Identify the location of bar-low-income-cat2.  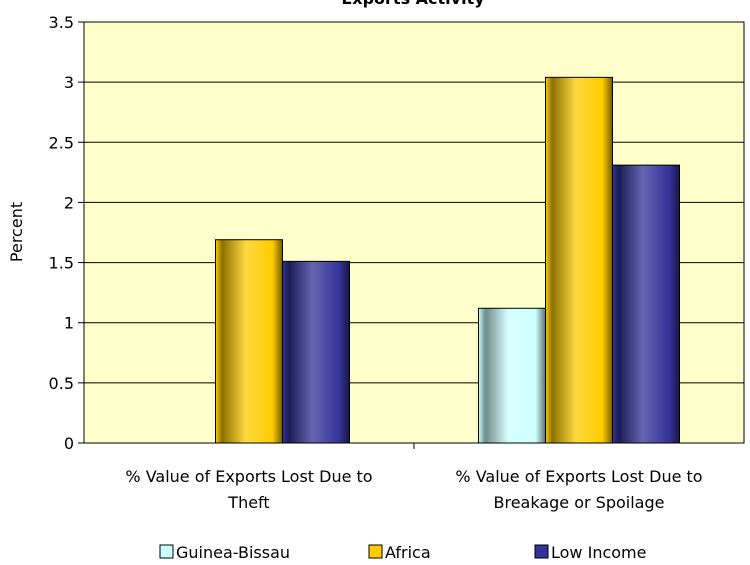
(646, 304).